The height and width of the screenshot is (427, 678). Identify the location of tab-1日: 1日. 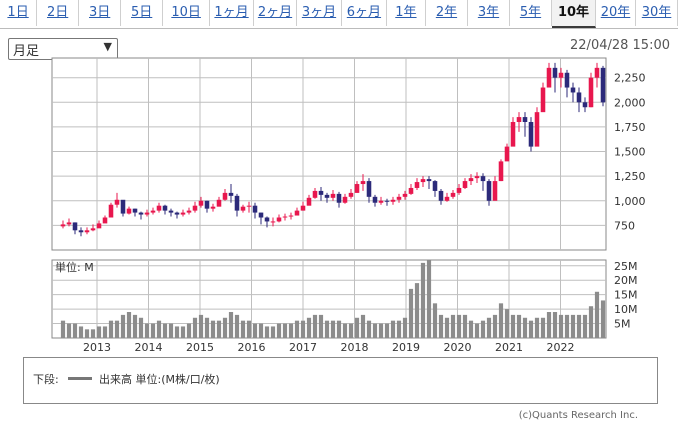
(19, 13).